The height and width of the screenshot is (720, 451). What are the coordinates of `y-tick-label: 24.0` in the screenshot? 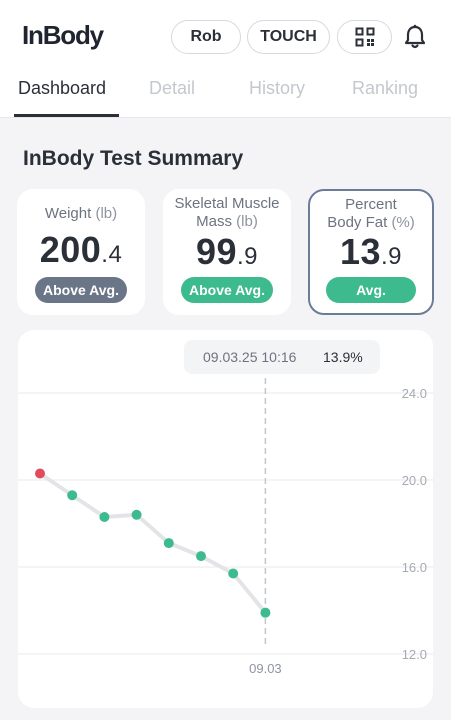 It's located at (414, 393).